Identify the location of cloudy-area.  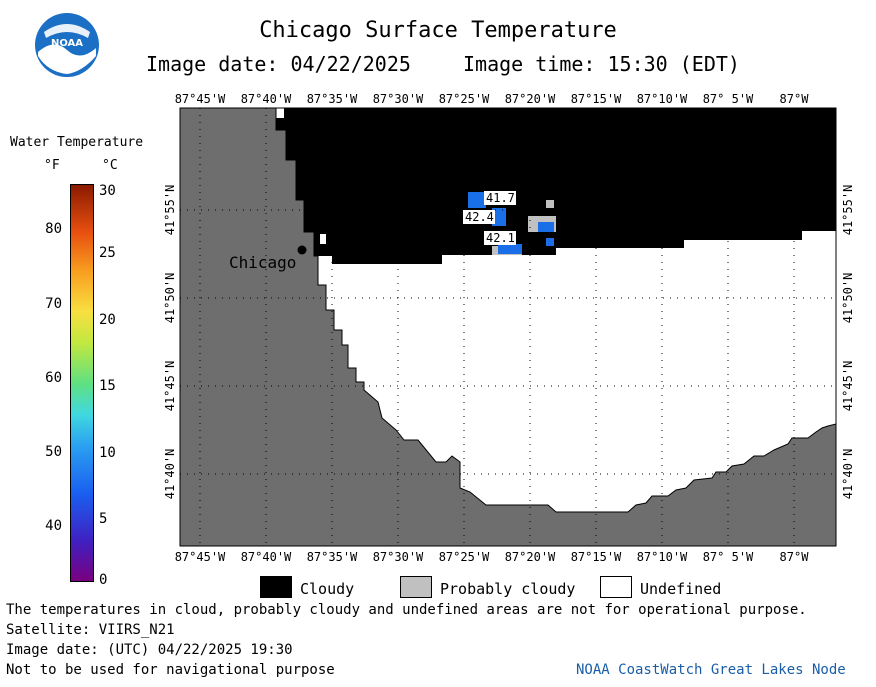
(556, 186).